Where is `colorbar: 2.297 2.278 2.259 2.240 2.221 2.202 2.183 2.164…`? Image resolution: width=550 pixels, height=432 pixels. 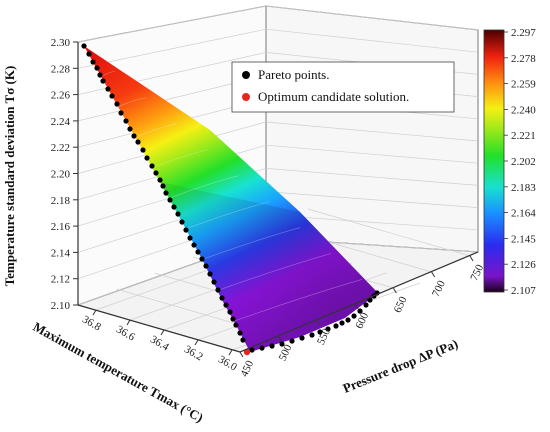
colorbar: 2.297 2.278 2.259 2.240 2.221 2.202 2.183 2.164… is located at coordinates (509, 162).